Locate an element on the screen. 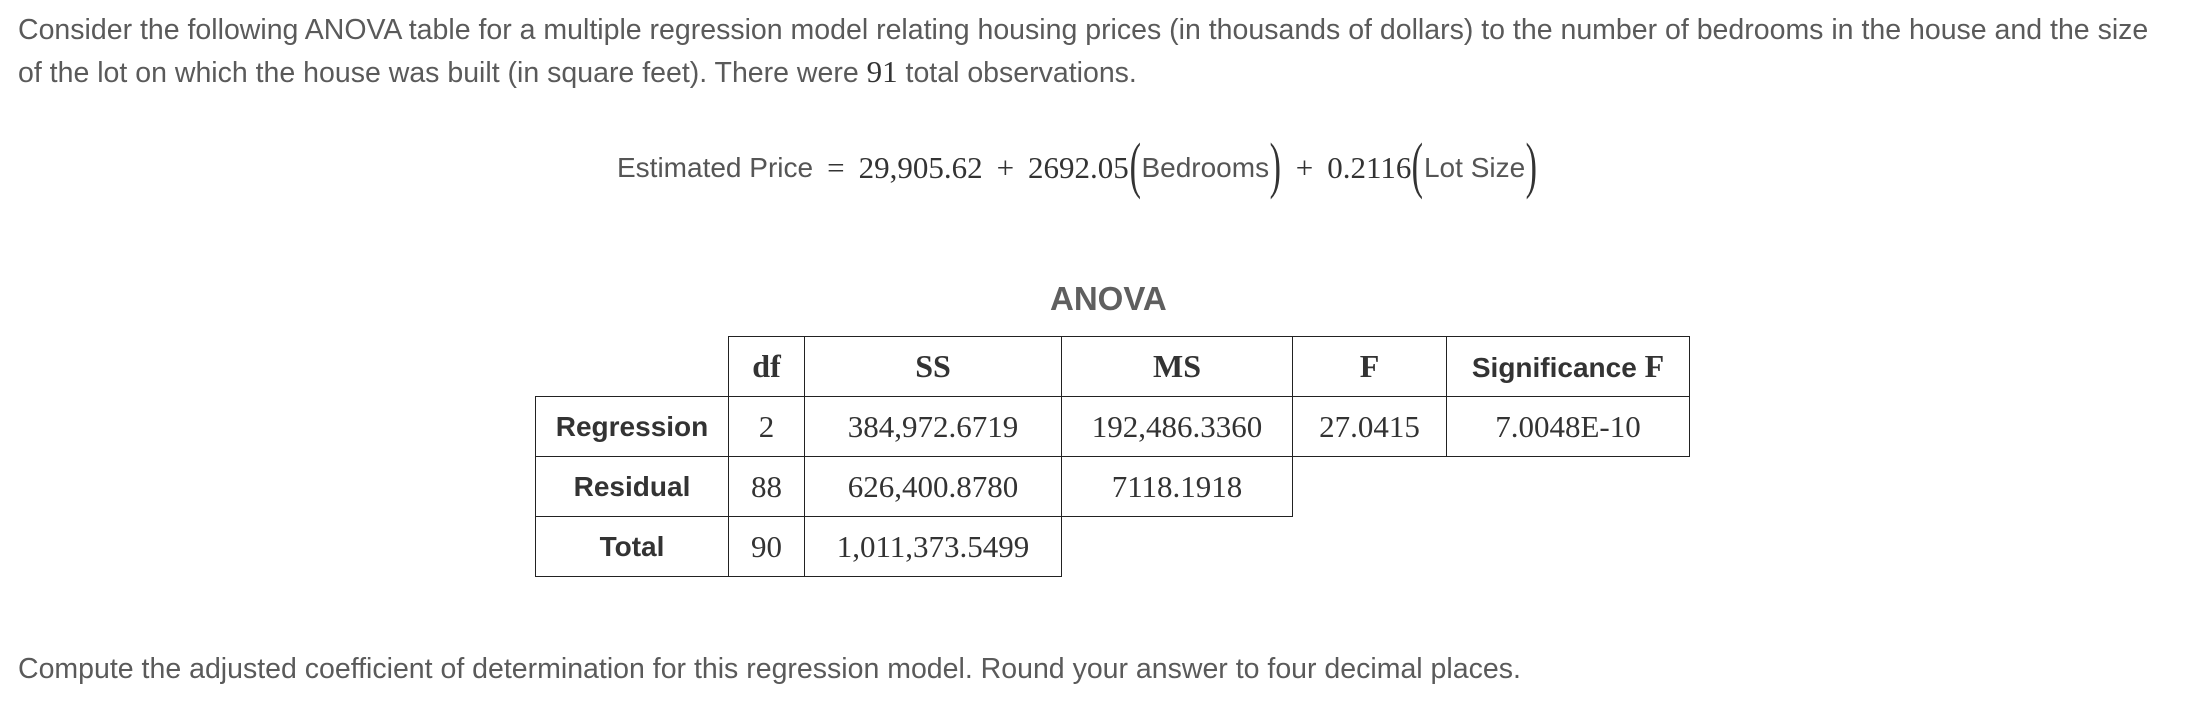 The height and width of the screenshot is (710, 2194). table-header-row: df SS MS F Significance F is located at coordinates (1113, 366).